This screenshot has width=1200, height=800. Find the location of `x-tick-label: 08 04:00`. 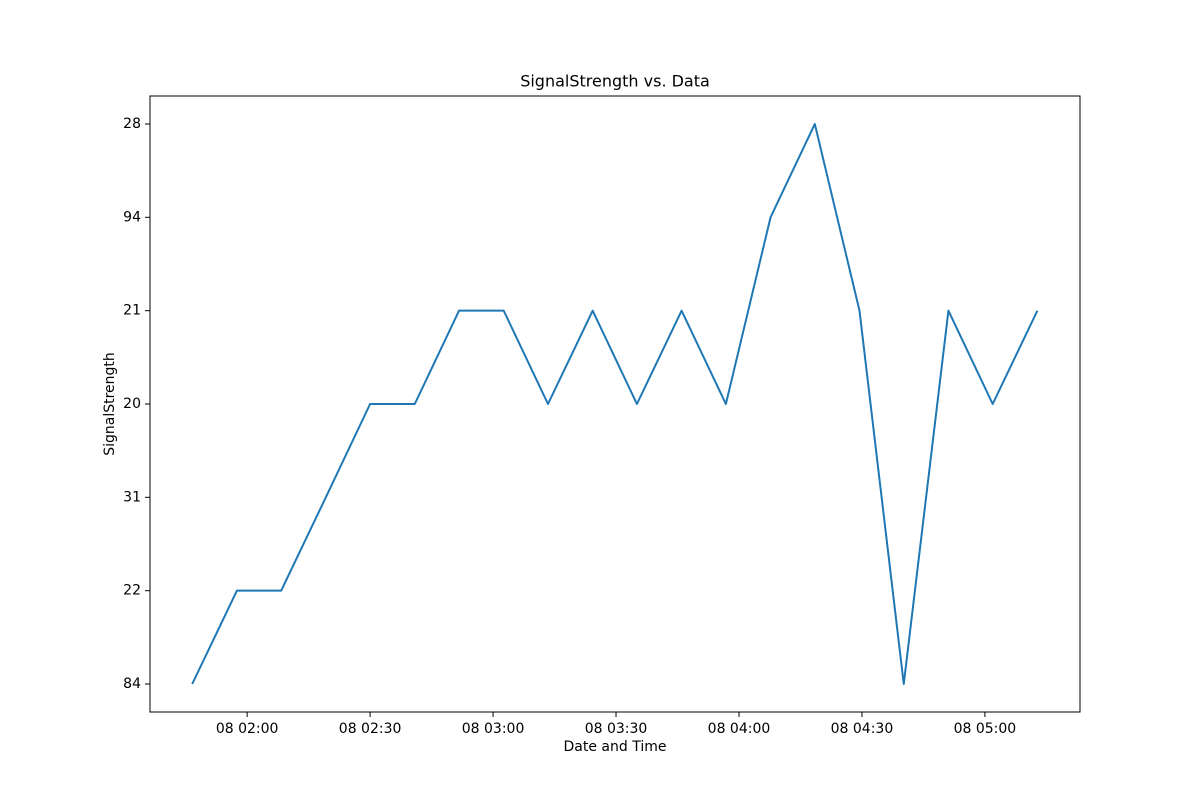

x-tick-label: 08 04:00 is located at coordinates (739, 729).